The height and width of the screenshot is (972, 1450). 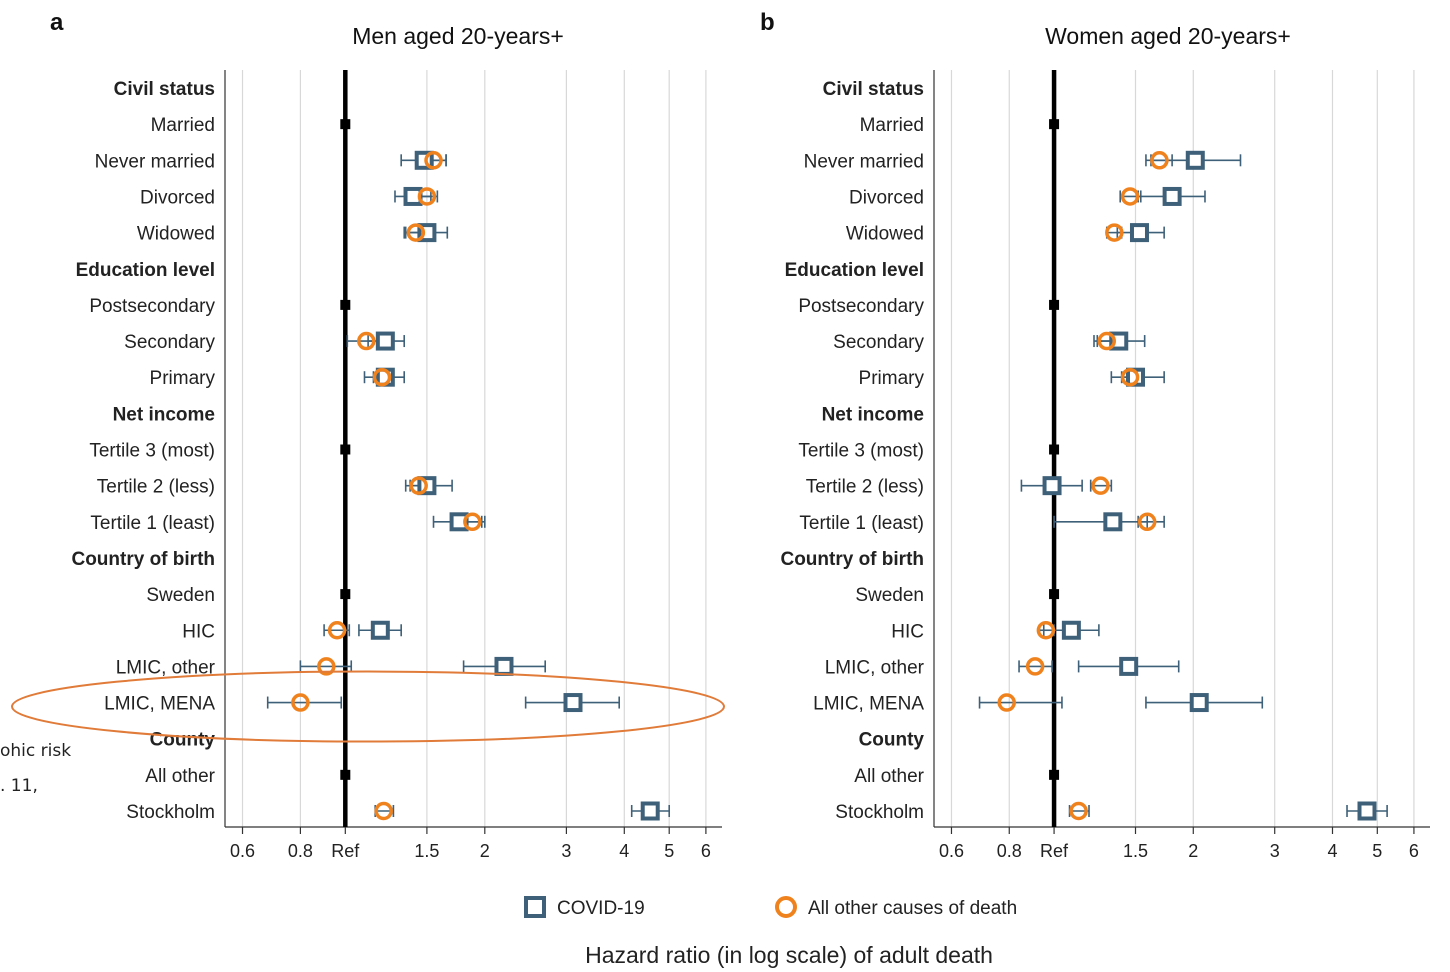 What do you see at coordinates (57, 22) in the screenshot?
I see `panel-letter: a` at bounding box center [57, 22].